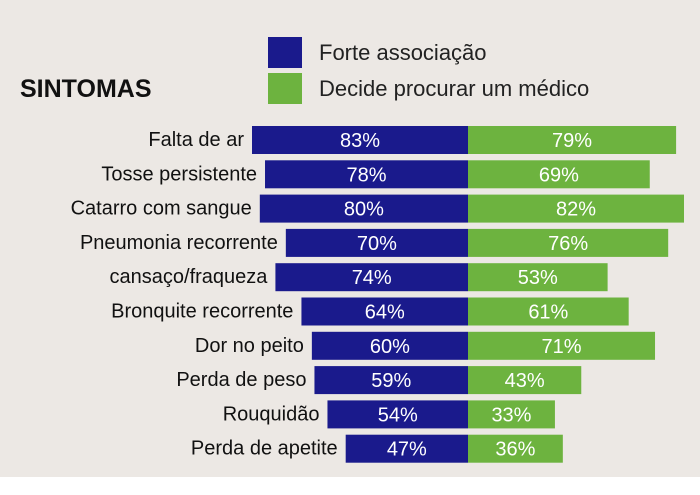 The image size is (700, 495). I want to click on value-label-medico-1: 79%, so click(572, 141).